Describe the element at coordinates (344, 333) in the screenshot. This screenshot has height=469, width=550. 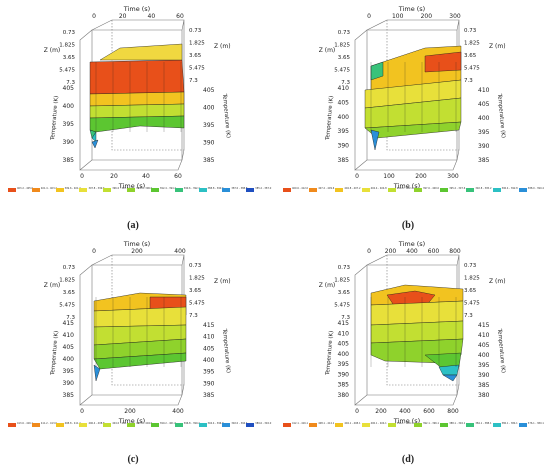
I see `temp-tick-left: 410` at that location.